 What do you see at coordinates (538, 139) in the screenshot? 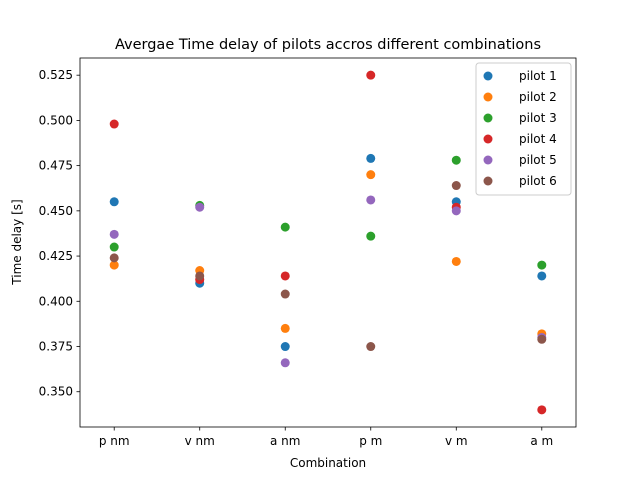
I see `legend-label: pilot 4` at bounding box center [538, 139].